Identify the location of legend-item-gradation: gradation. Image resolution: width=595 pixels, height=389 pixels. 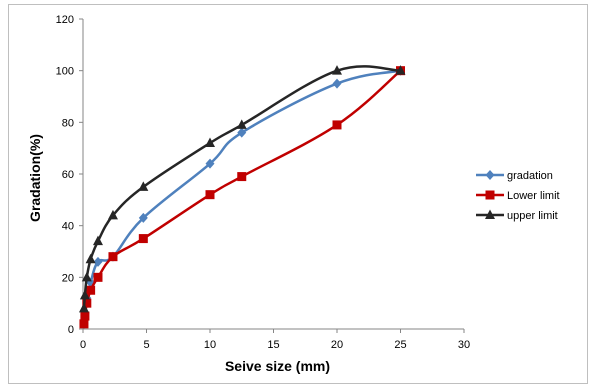
(514, 176).